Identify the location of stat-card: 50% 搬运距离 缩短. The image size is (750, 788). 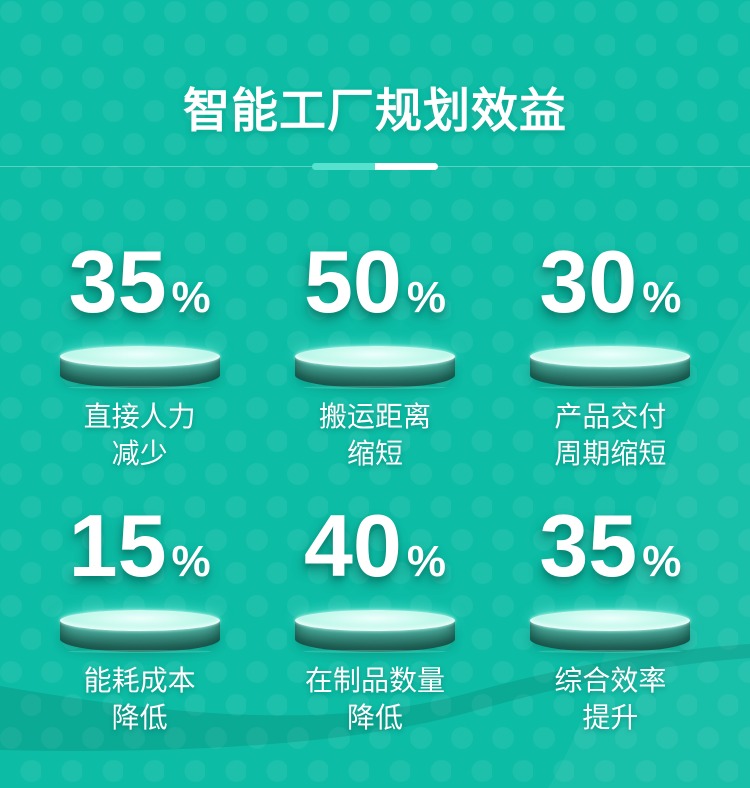
(374, 355).